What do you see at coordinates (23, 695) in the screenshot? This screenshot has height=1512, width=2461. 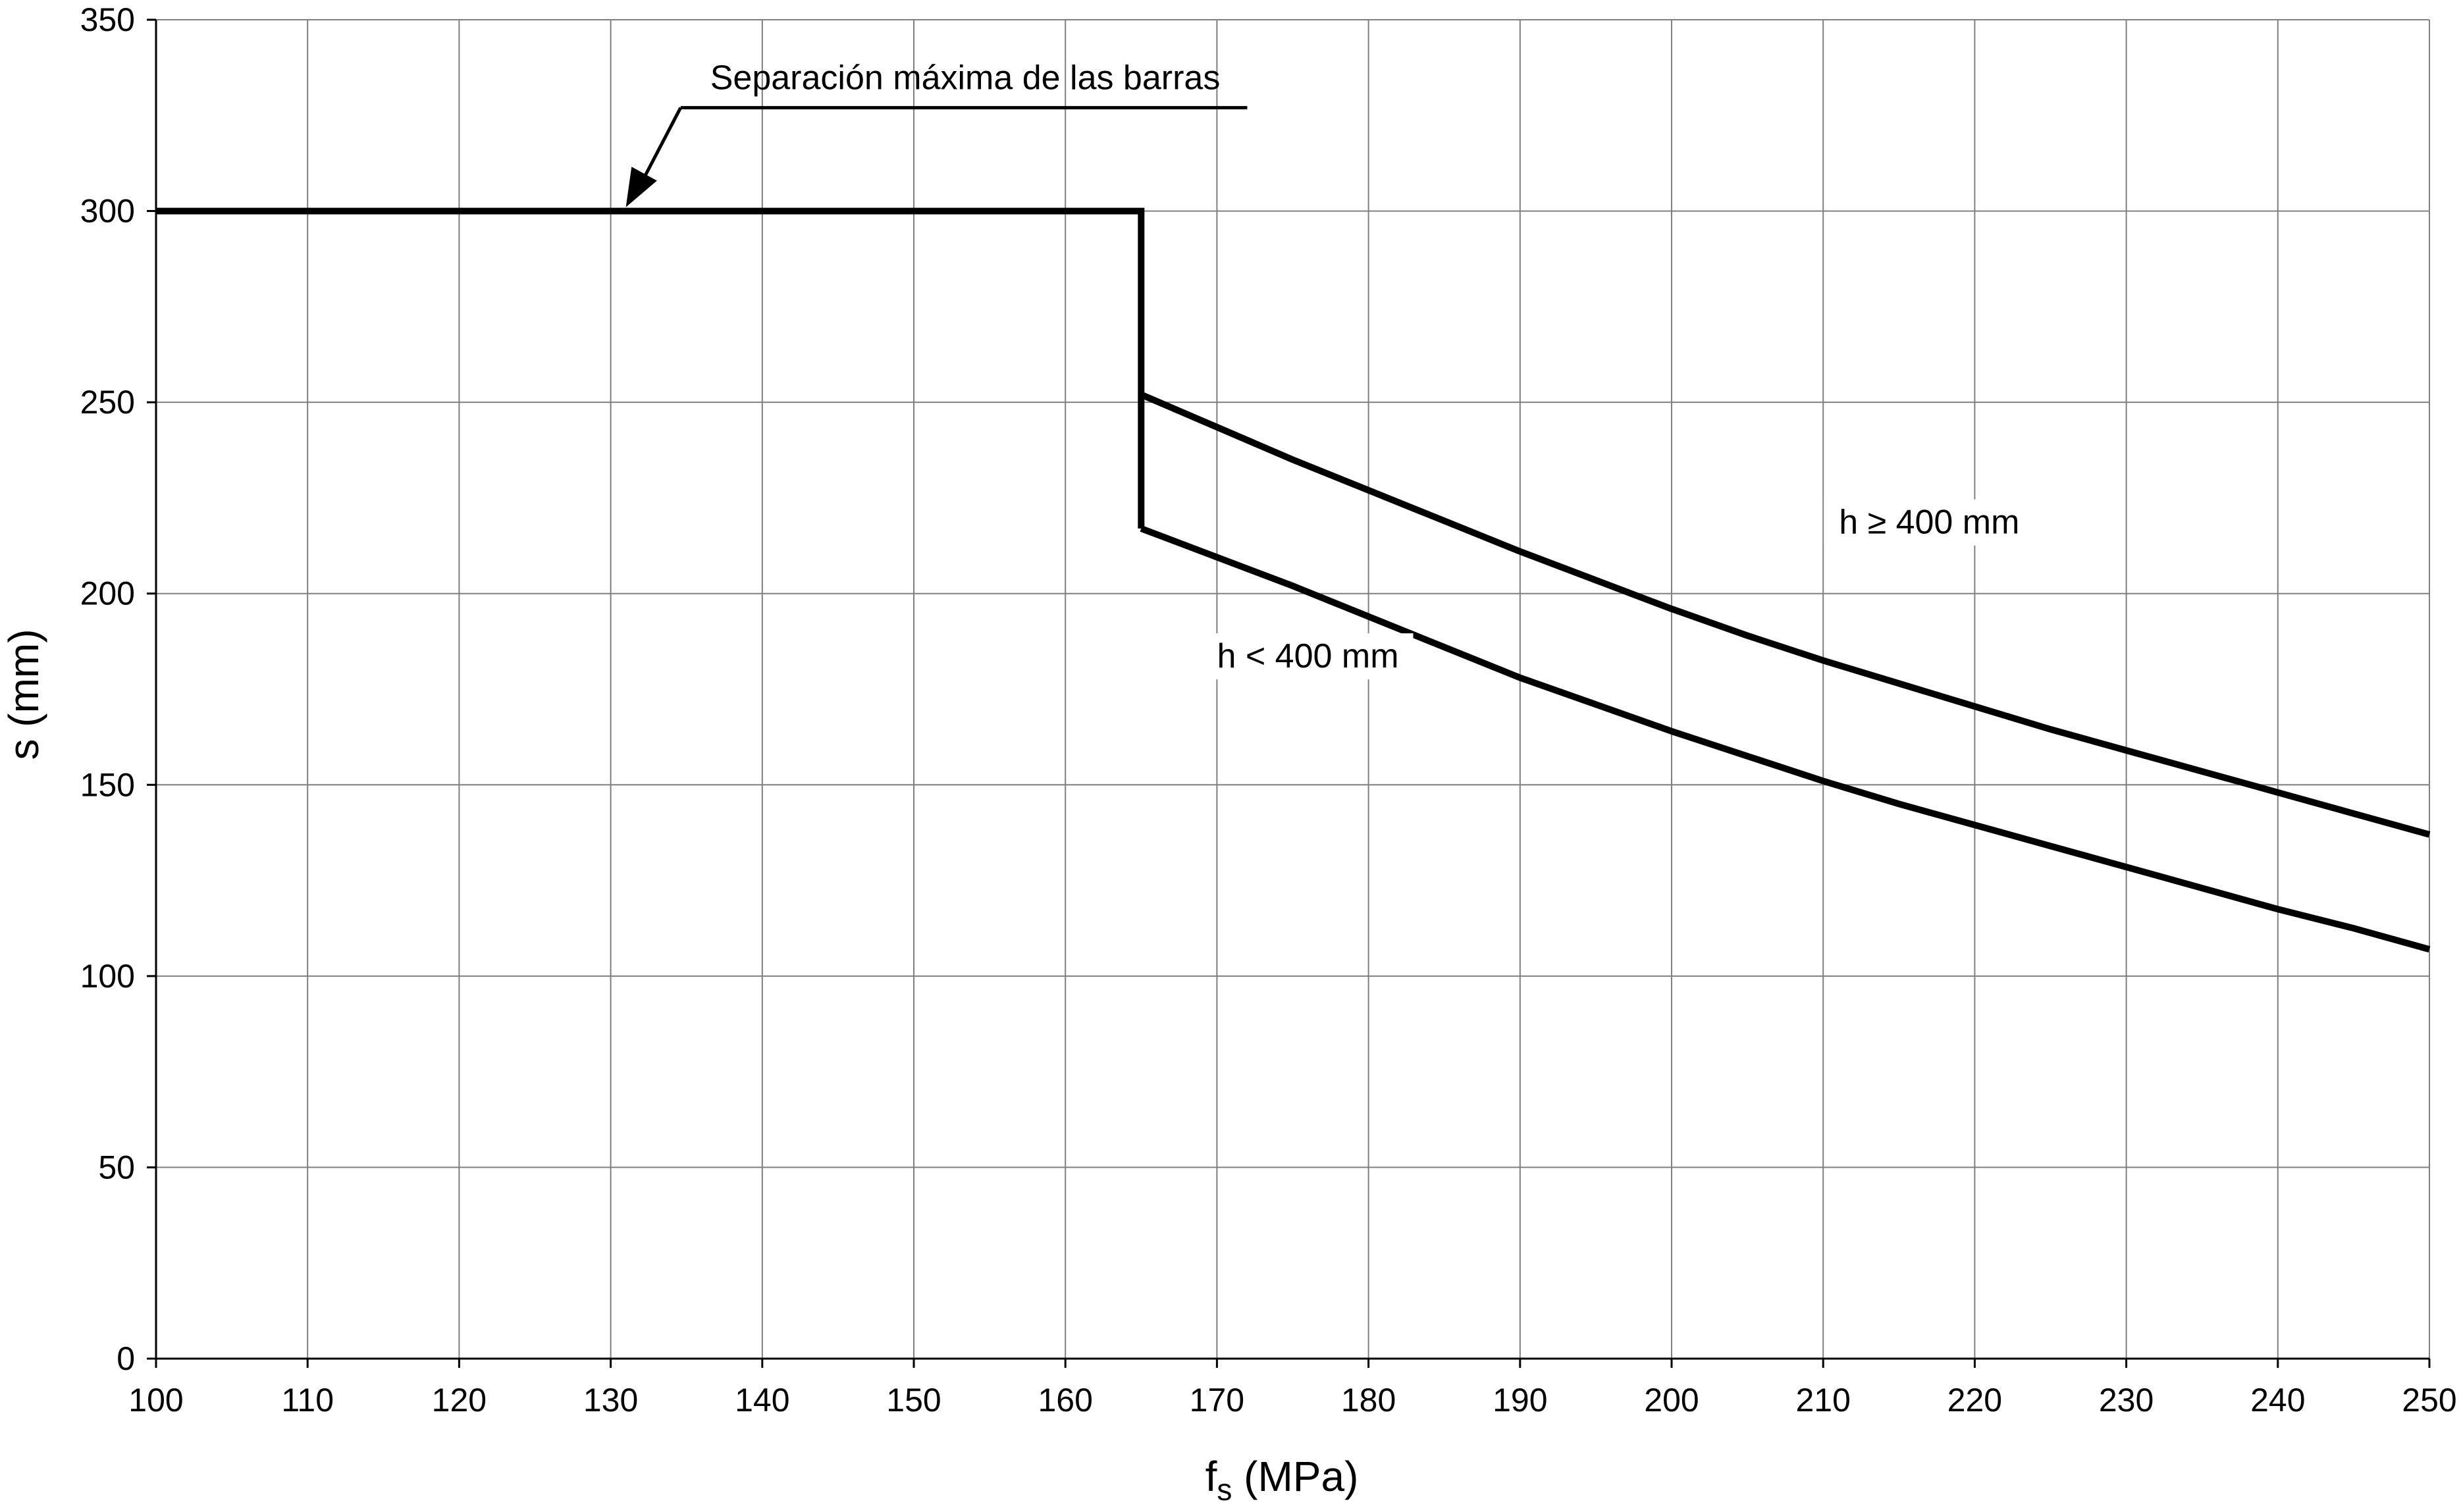 I see `y-axis-title: s (mm)` at bounding box center [23, 695].